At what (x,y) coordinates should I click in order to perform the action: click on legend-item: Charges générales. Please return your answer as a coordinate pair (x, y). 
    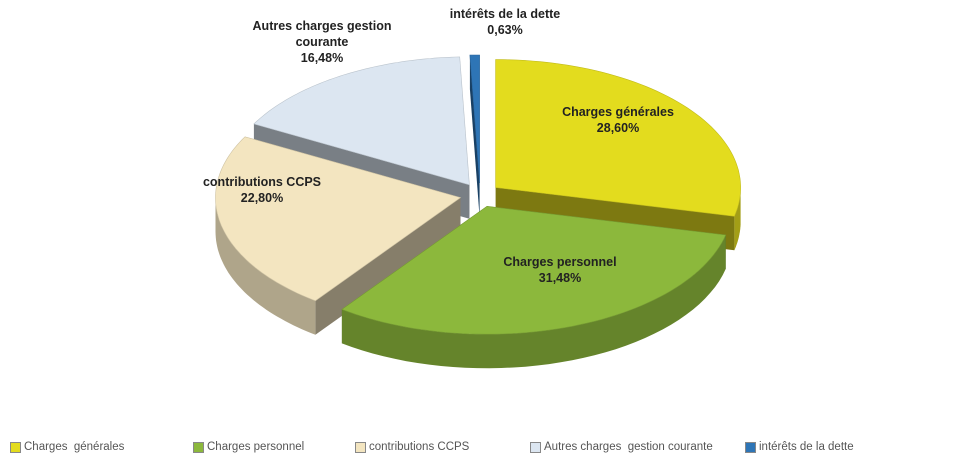
    Looking at the image, I should click on (67, 447).